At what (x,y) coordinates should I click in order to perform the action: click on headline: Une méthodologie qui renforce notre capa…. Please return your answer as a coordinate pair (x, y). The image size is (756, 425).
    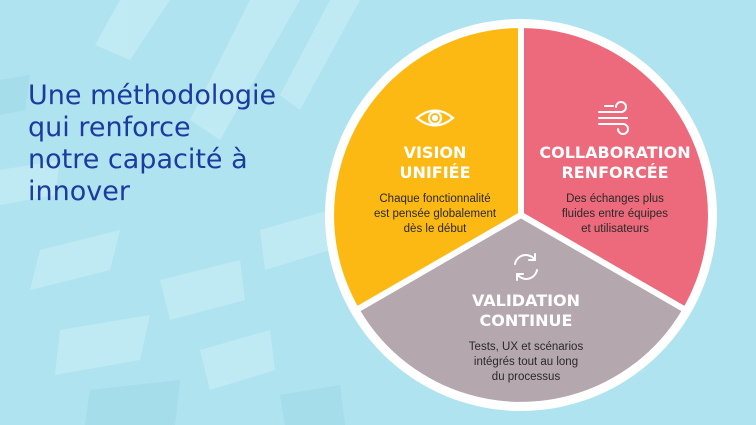
    Looking at the image, I should click on (178, 144).